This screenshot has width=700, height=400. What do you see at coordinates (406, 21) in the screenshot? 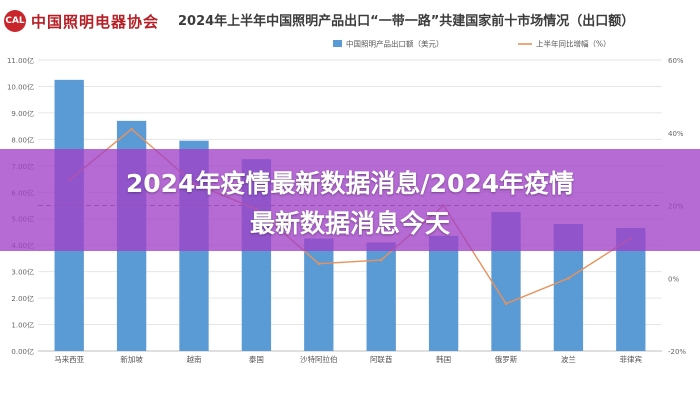
I see `chart-title: 2024年上半年中国照明产品出口“一带一路”共建国家前十市场情况（出口额）` at bounding box center [406, 21].